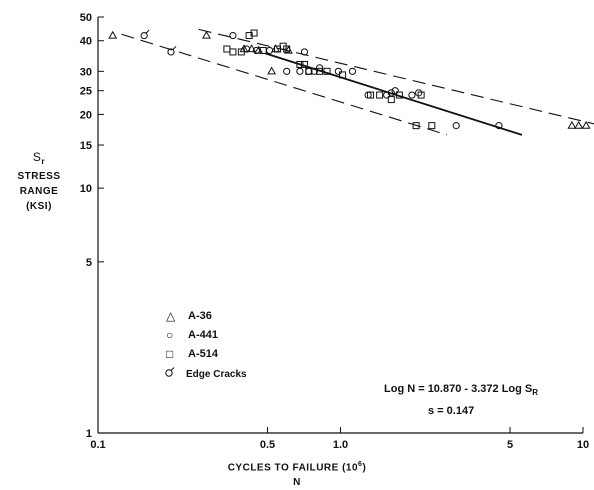  I want to click on y-tick-label: 5, so click(89, 263).